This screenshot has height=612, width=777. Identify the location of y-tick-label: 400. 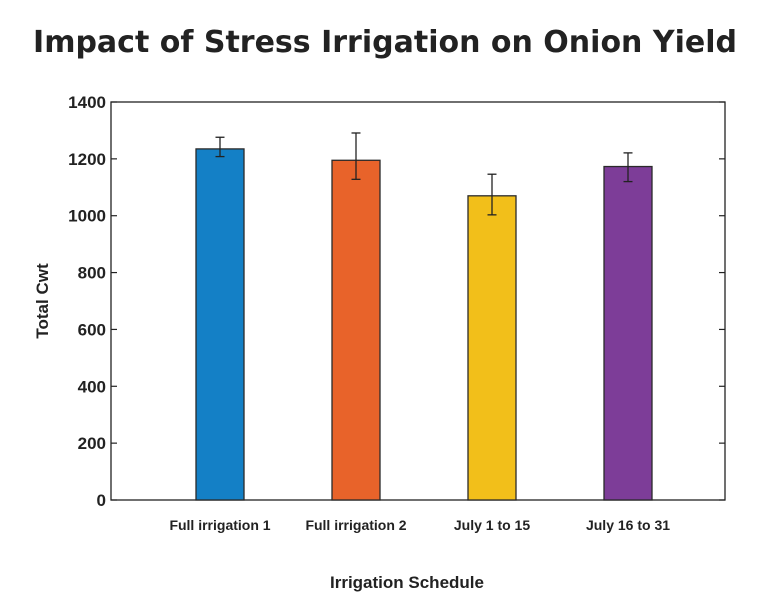
(92, 386).